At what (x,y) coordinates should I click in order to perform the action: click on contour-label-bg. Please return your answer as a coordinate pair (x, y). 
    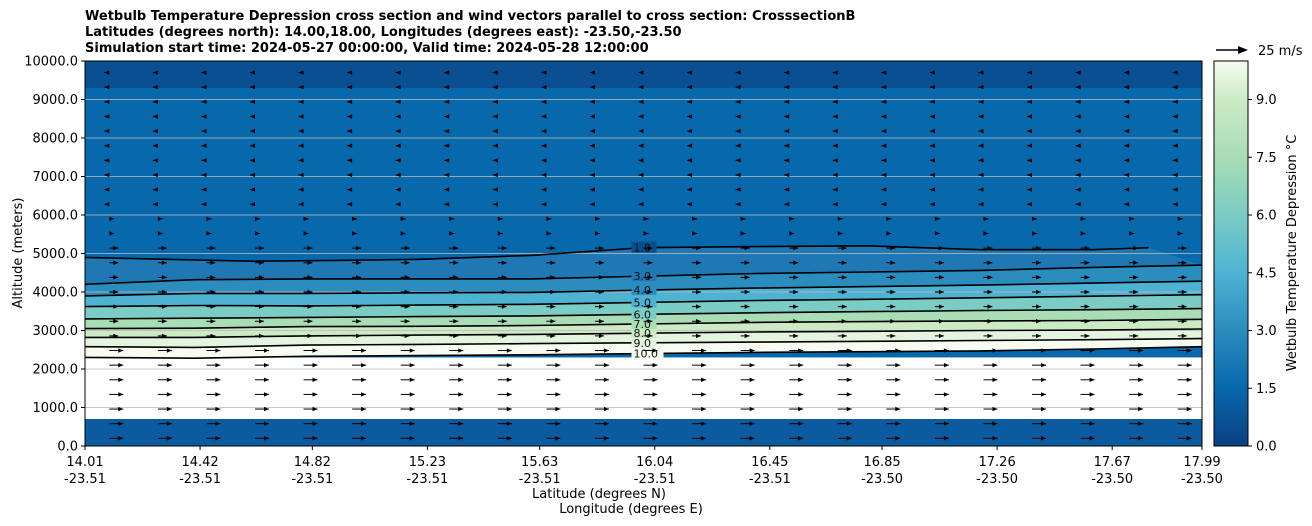
    Looking at the image, I should click on (644, 290).